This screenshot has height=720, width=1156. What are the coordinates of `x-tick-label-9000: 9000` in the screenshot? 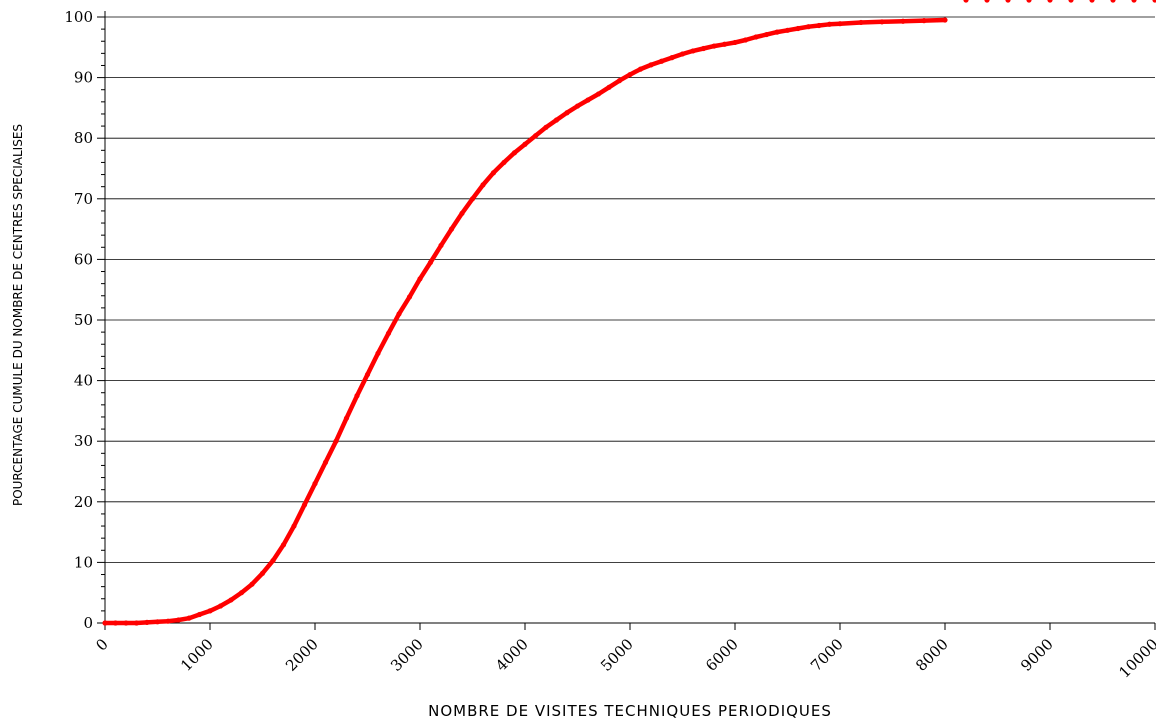 It's located at (1037, 655).